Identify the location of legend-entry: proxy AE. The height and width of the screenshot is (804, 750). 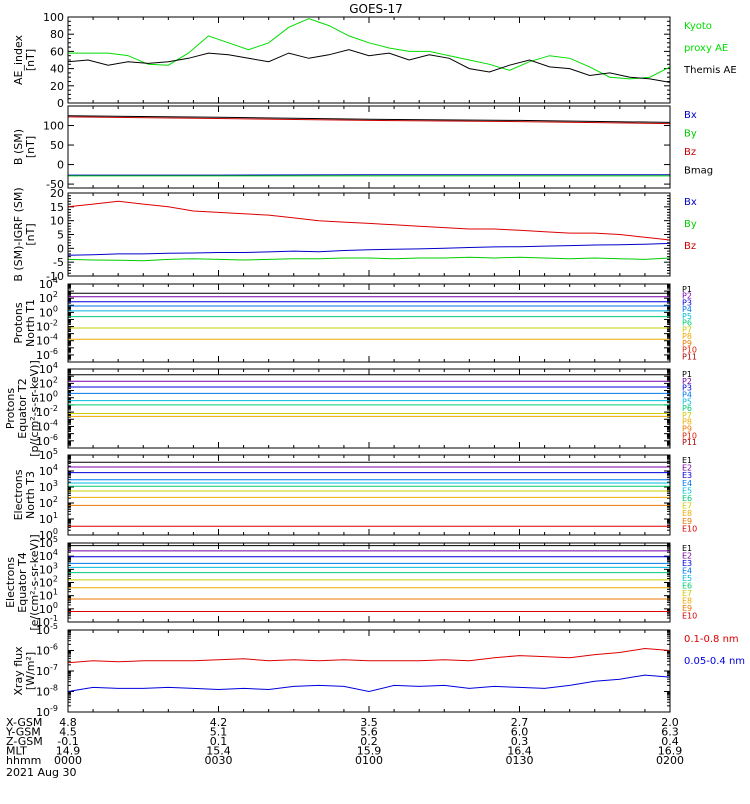
(706, 48).